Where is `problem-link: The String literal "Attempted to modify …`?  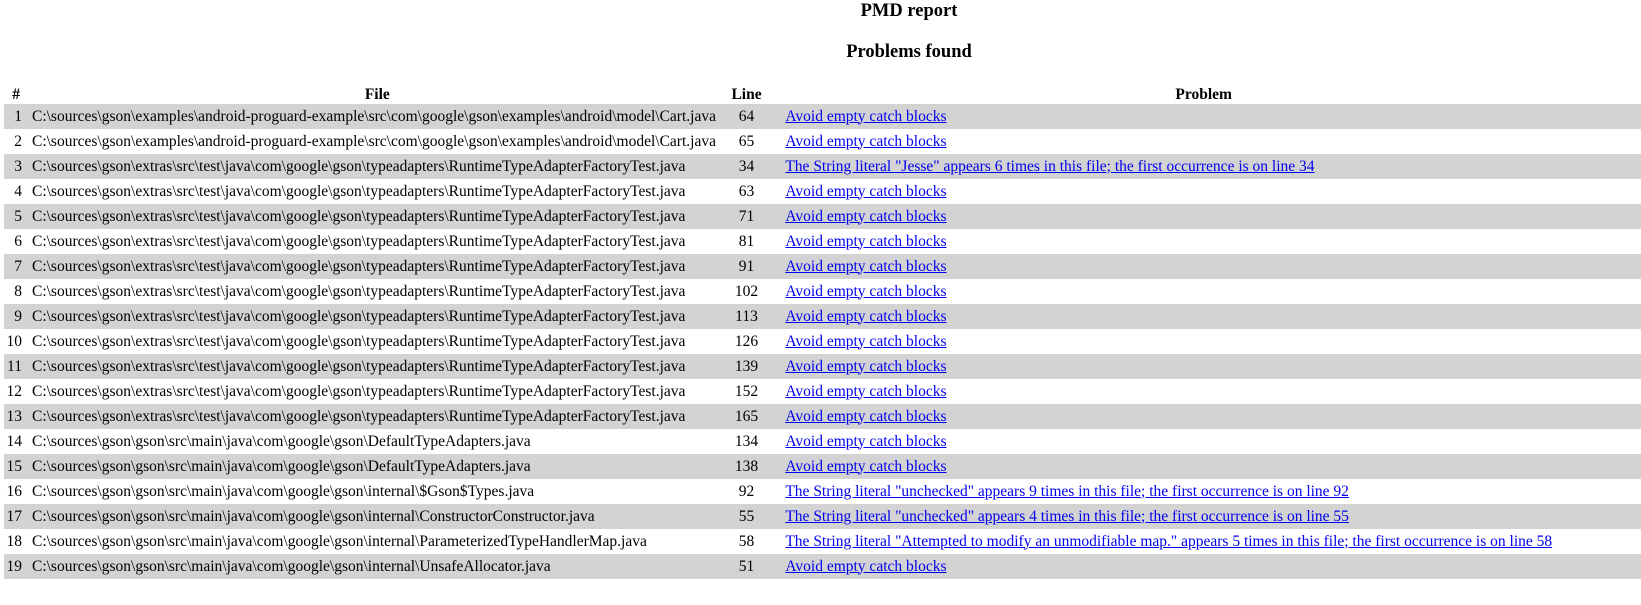 problem-link: The String literal "Attempted to modify … is located at coordinates (1169, 541).